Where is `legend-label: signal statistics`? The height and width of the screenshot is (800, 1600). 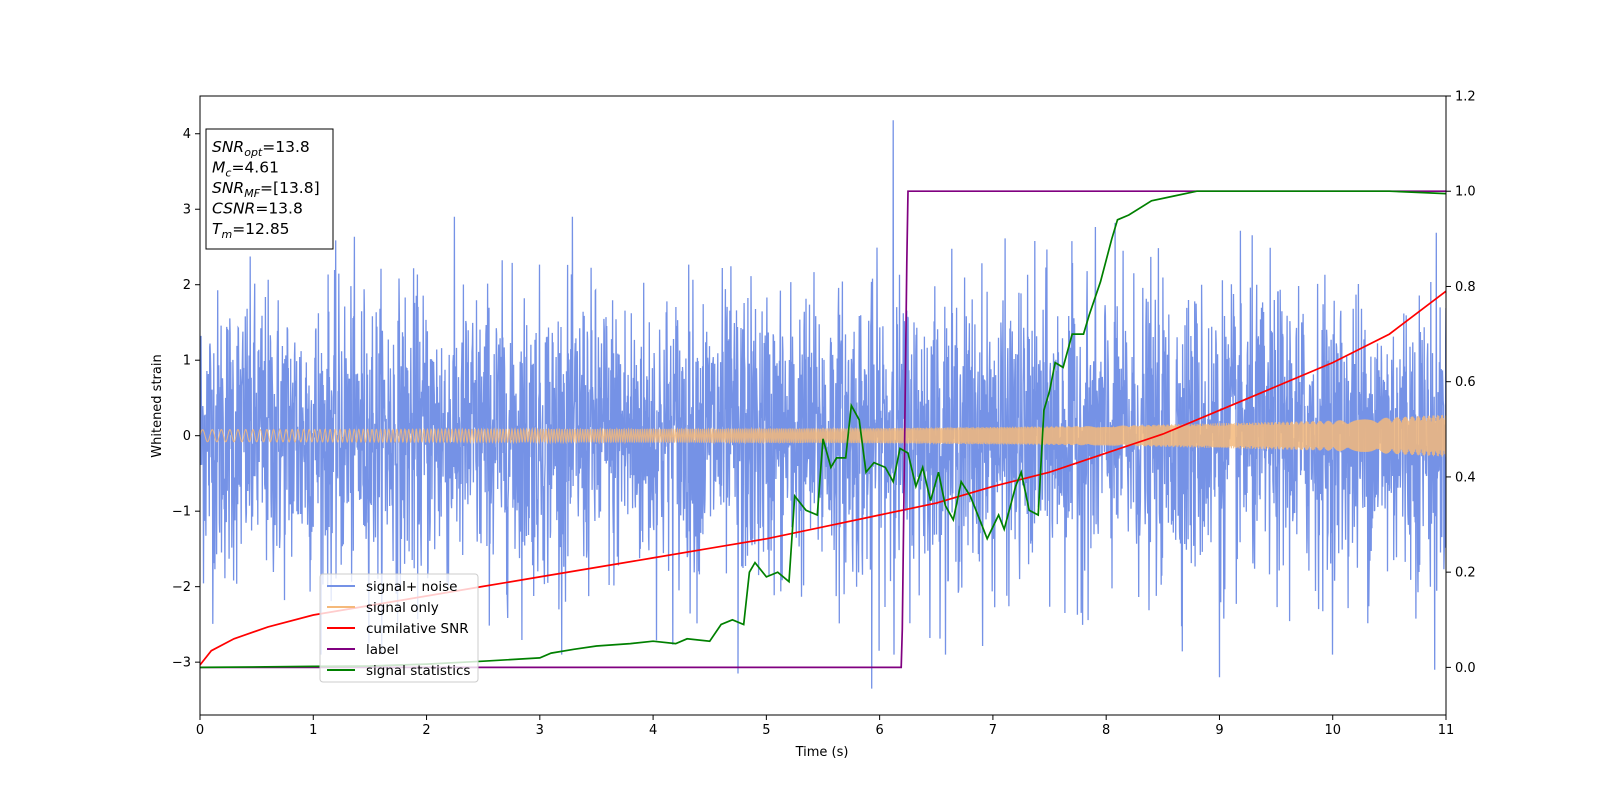 legend-label: signal statistics is located at coordinates (418, 671).